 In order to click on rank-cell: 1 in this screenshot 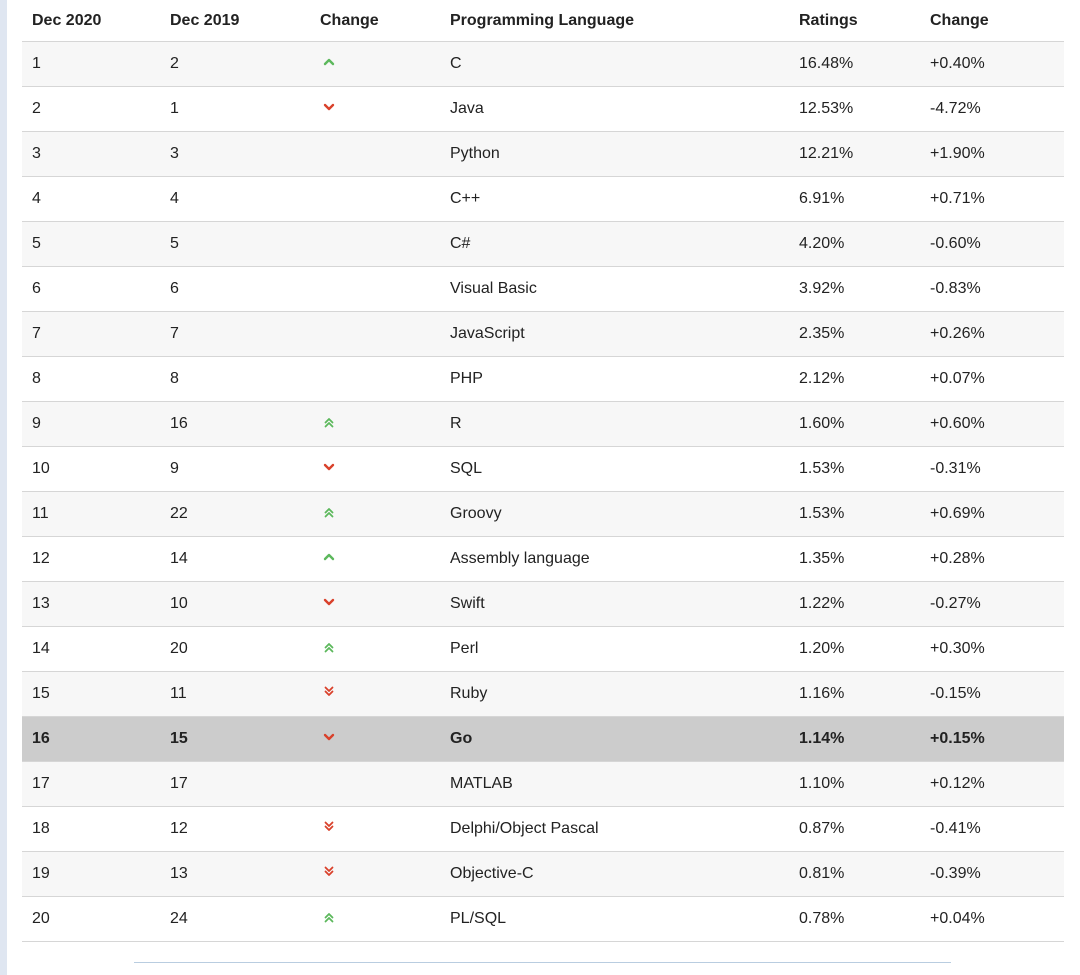, I will do `click(91, 64)`.